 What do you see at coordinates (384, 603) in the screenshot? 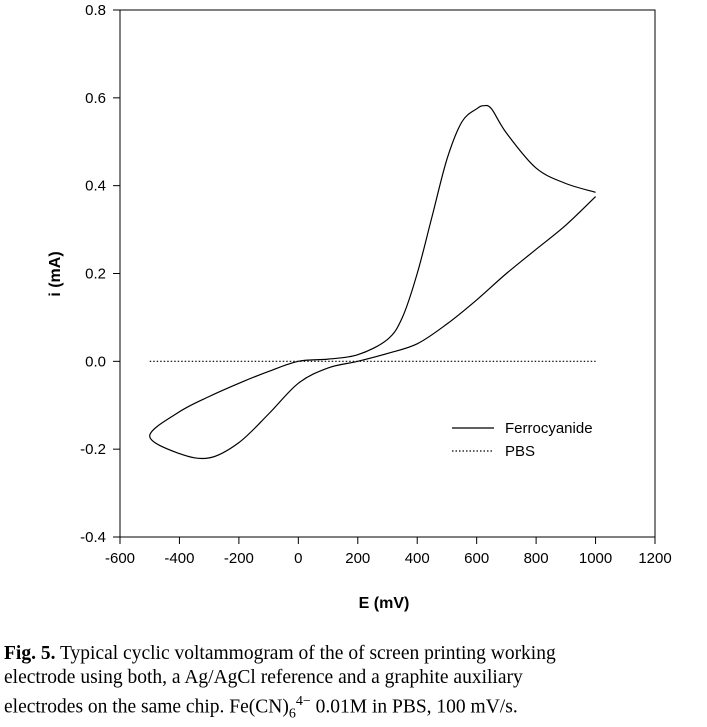
I see `x-axis-title: E (mV)` at bounding box center [384, 603].